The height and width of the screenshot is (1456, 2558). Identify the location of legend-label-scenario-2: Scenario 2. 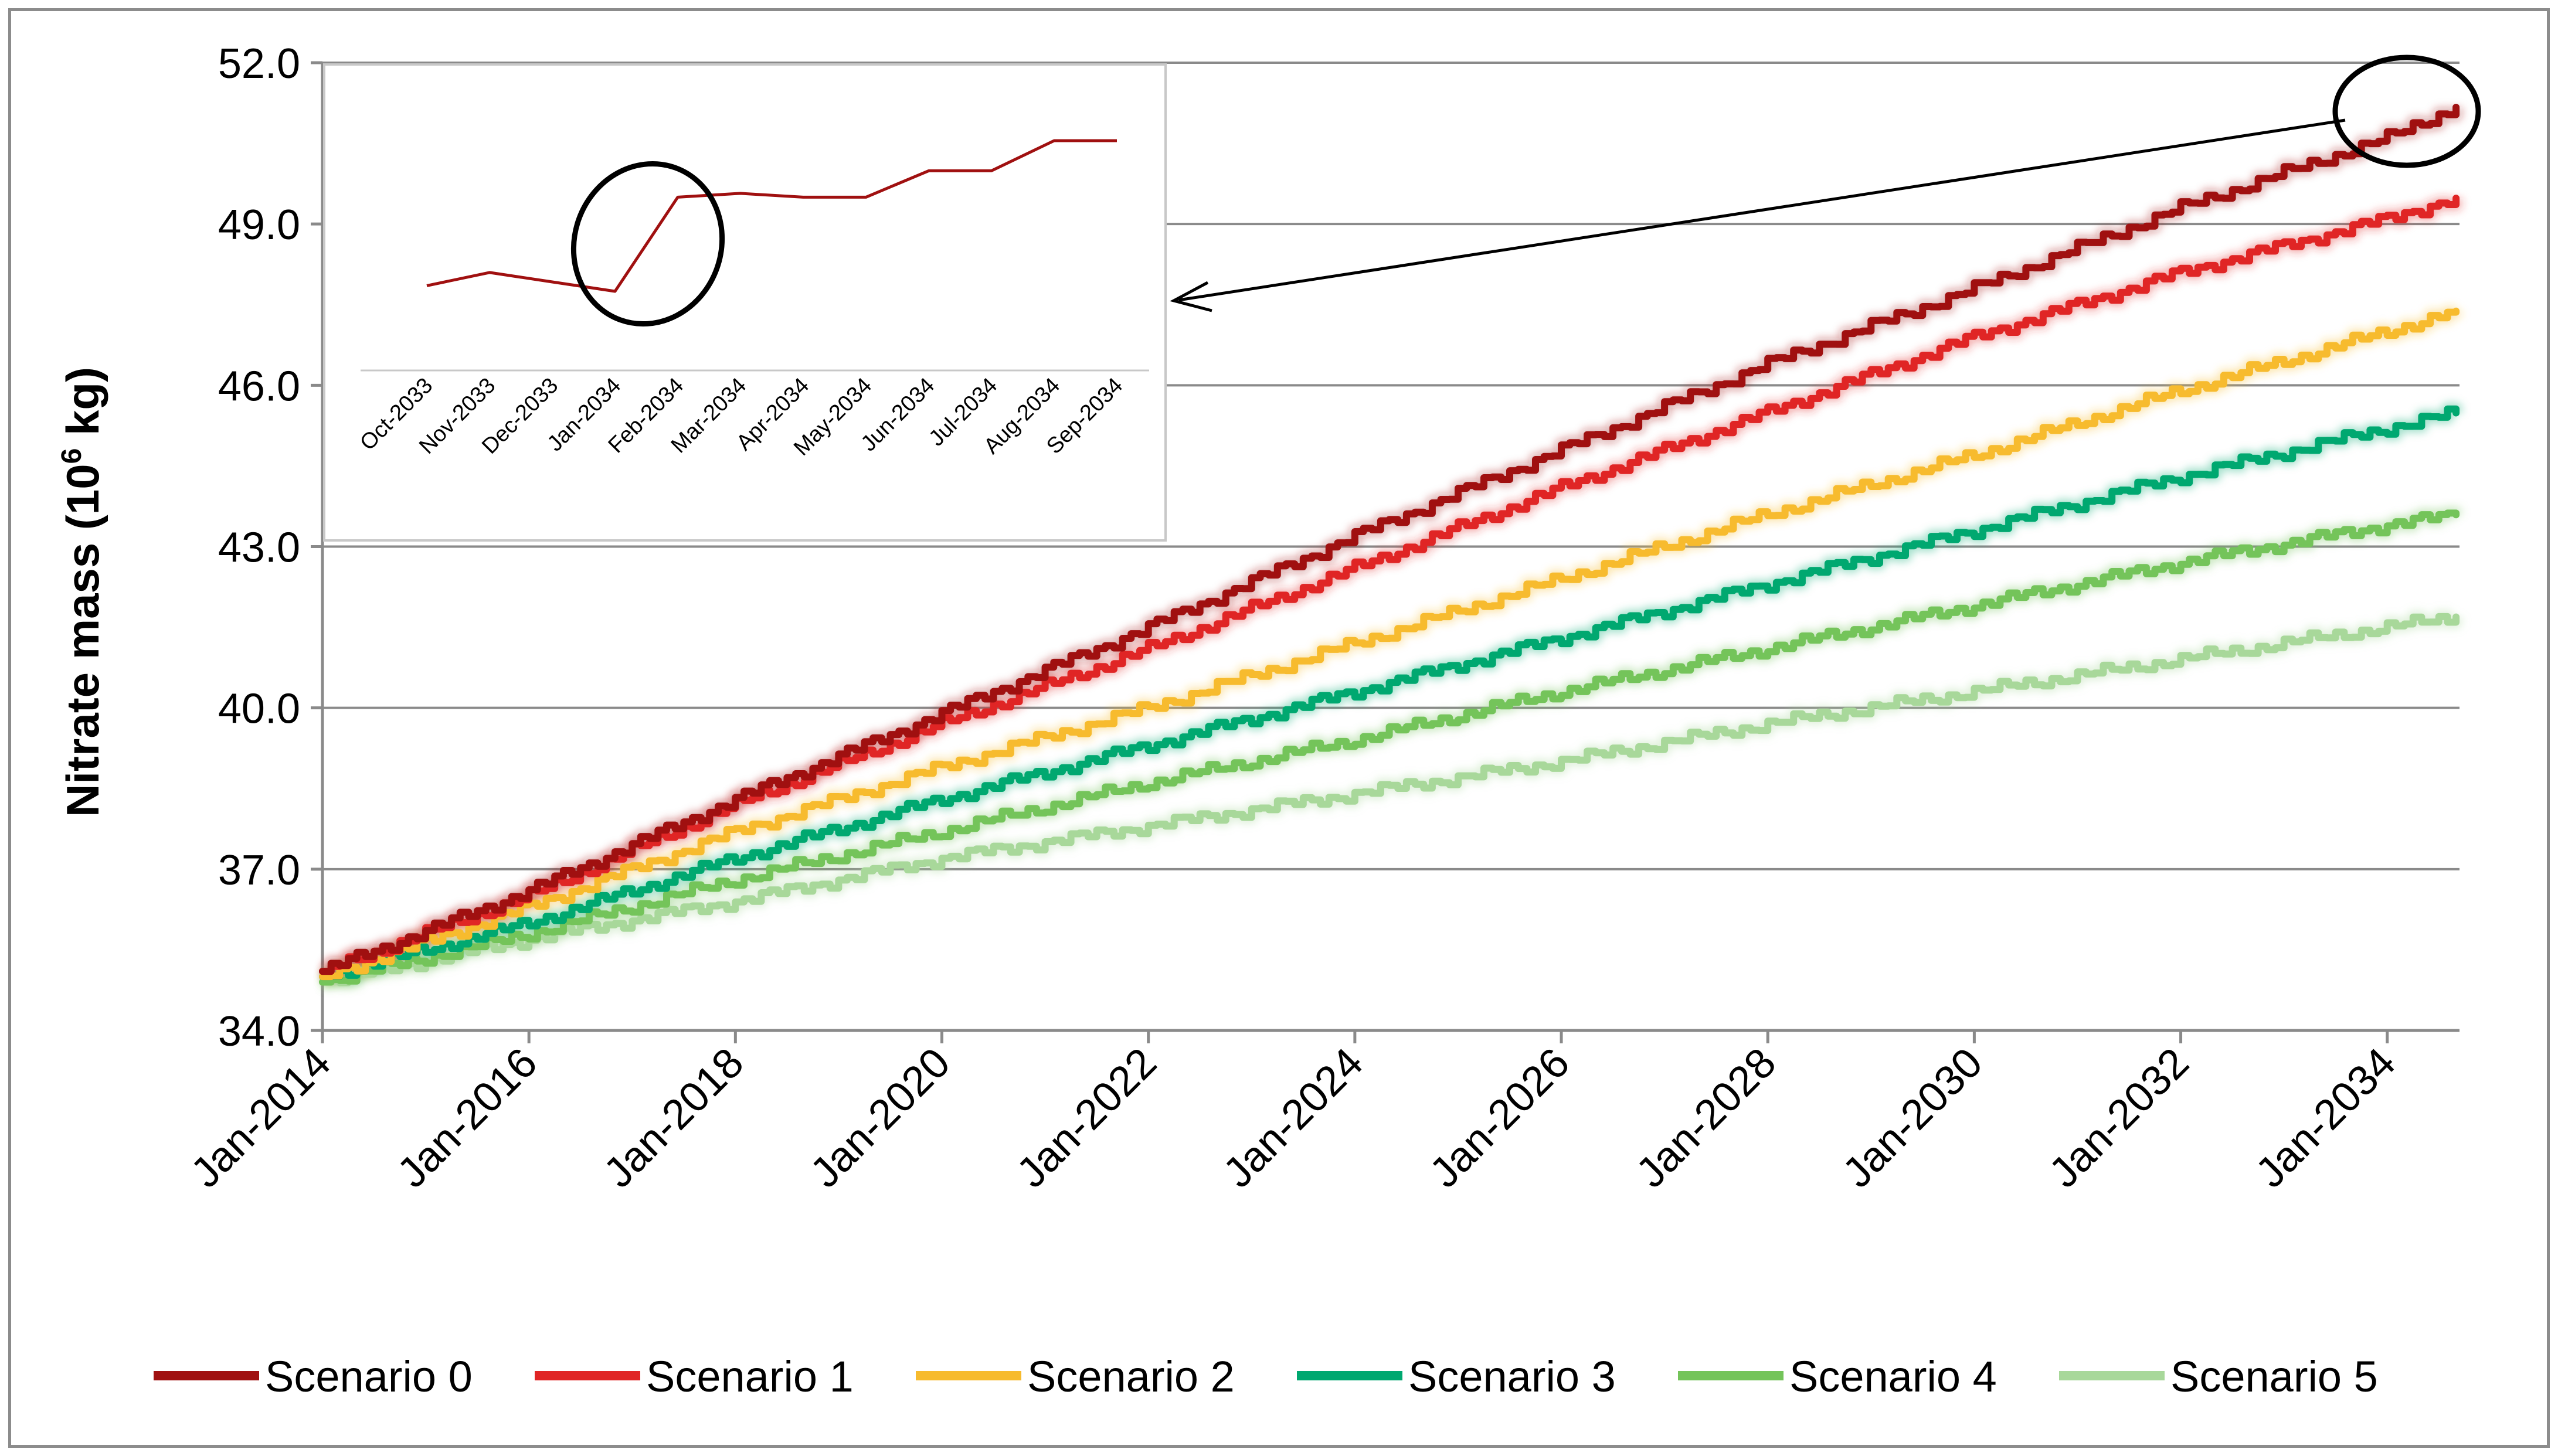
(1131, 1377).